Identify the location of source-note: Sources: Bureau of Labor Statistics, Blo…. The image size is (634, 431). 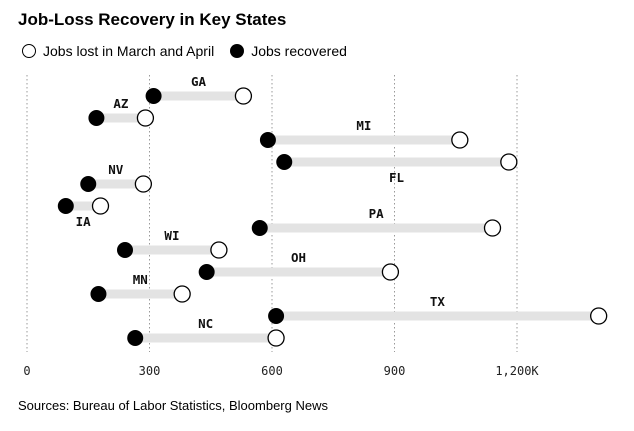
(173, 405).